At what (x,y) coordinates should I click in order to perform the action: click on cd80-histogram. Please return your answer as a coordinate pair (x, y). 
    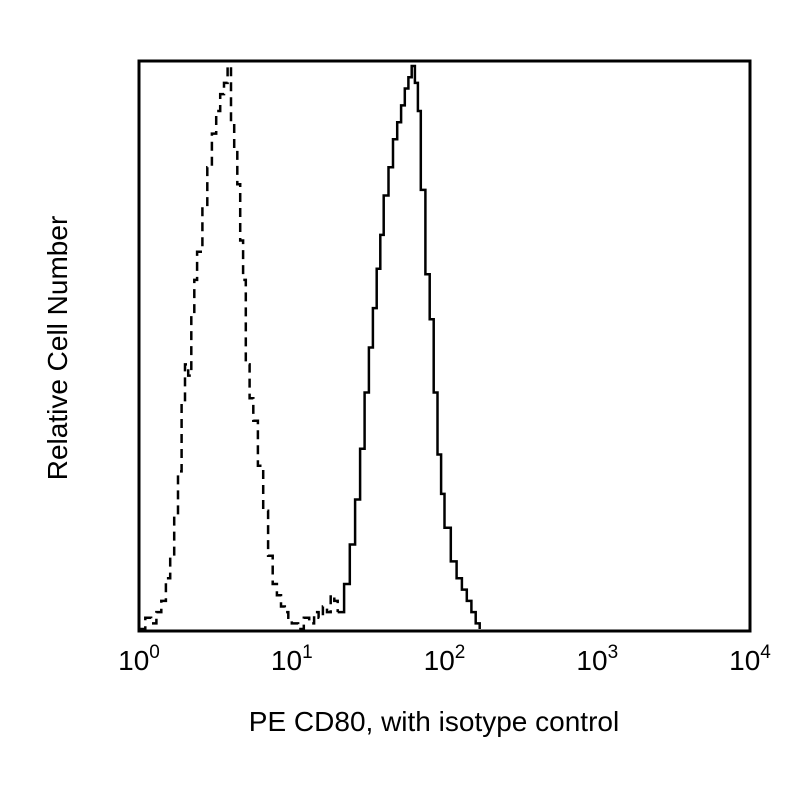
    Looking at the image, I should click on (409, 346).